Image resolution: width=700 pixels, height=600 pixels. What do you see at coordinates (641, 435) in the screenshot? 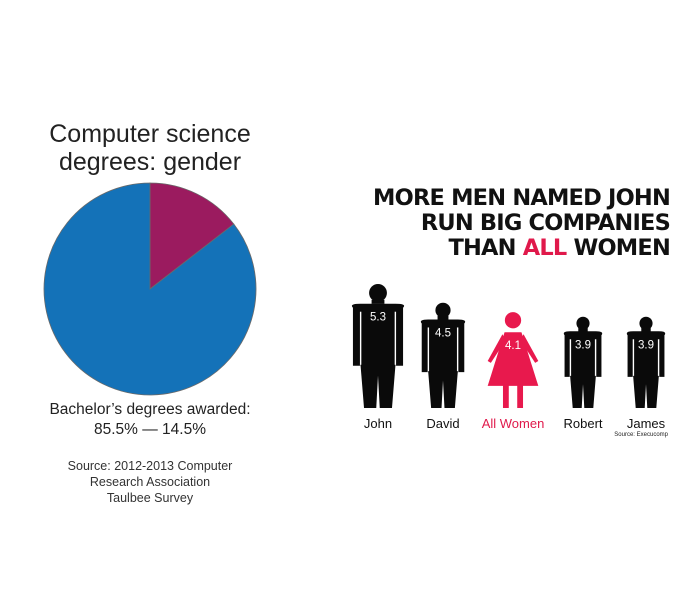
I see `infographic-source: Source: Execucomp` at bounding box center [641, 435].